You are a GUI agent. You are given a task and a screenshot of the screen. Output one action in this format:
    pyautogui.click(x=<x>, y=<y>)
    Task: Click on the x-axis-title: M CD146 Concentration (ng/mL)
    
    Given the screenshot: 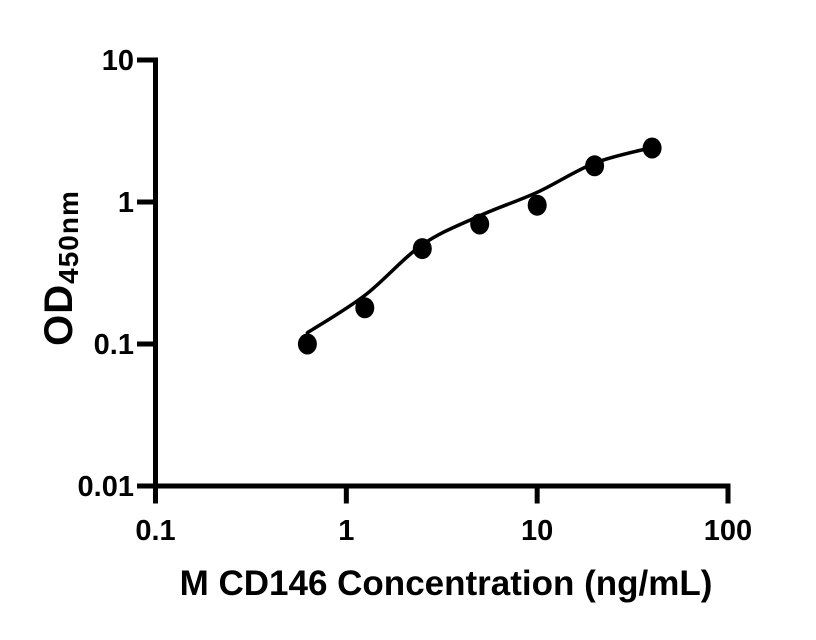 What is the action you would take?
    pyautogui.click(x=446, y=583)
    